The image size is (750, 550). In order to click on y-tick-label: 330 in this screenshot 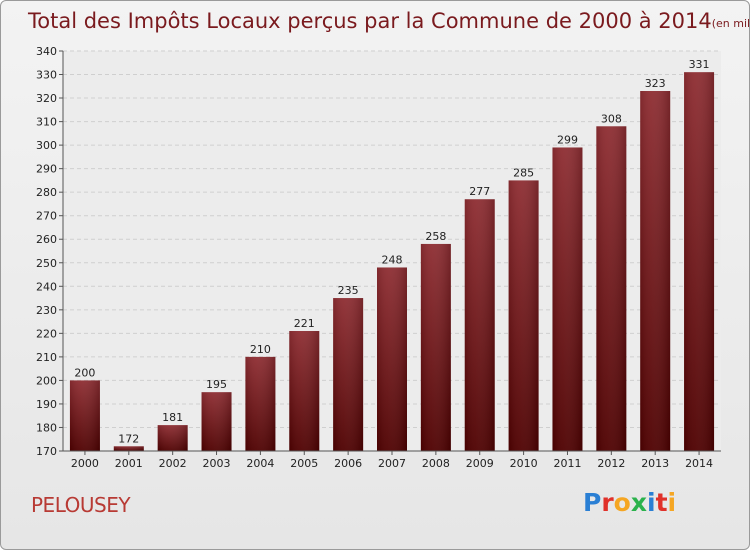, I will do `click(46, 75)`.